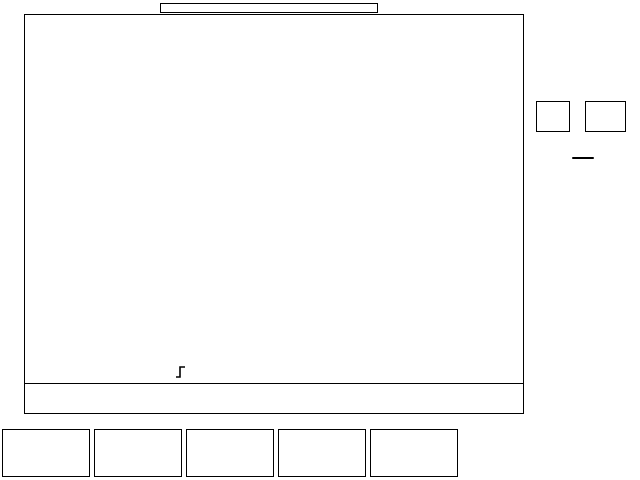 The height and width of the screenshot is (480, 640). Describe the element at coordinates (464, 153) in the screenshot. I see `measurement-ch1-ampl` at that location.